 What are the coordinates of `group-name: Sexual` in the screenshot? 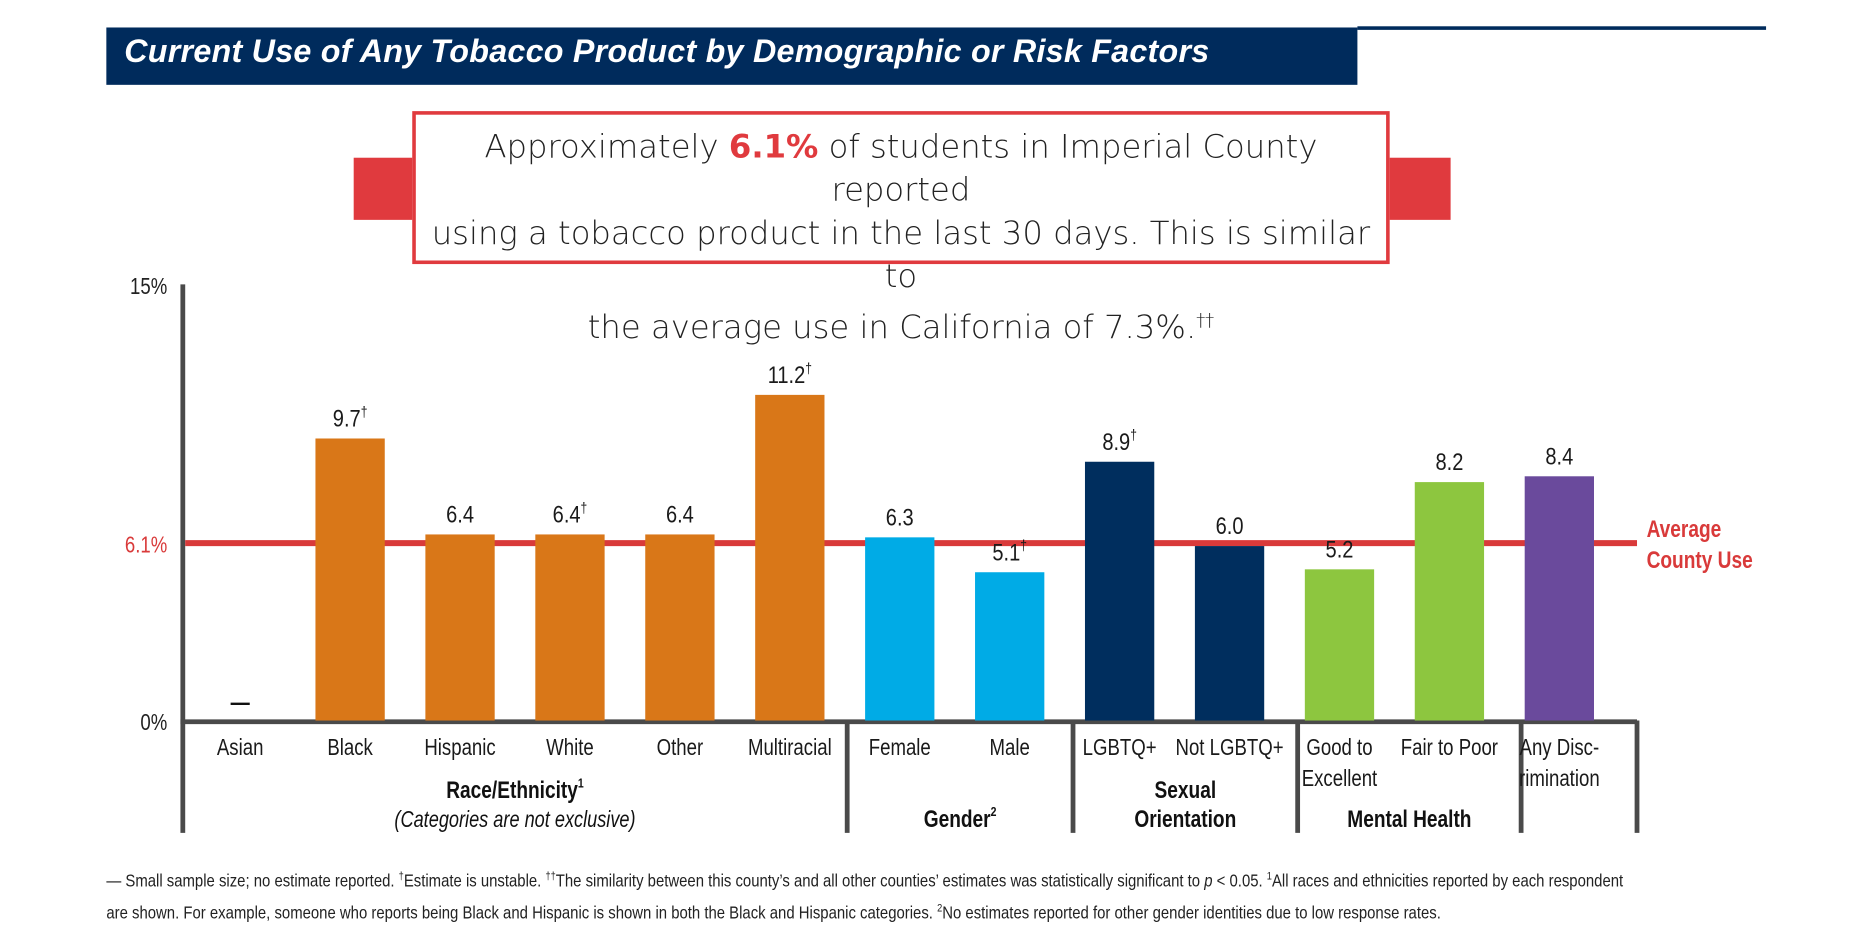 It's located at (1186, 790).